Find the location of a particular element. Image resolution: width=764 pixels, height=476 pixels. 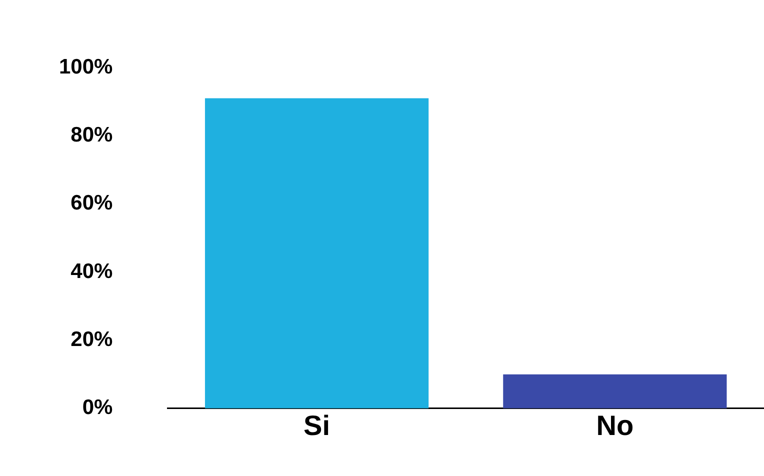

y-tick-label: 100% is located at coordinates (86, 66).